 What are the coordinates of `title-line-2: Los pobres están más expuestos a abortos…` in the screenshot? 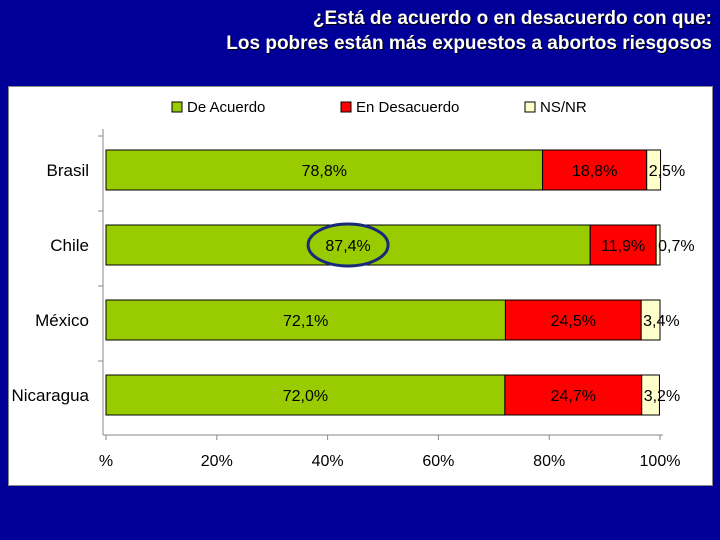 It's located at (469, 43).